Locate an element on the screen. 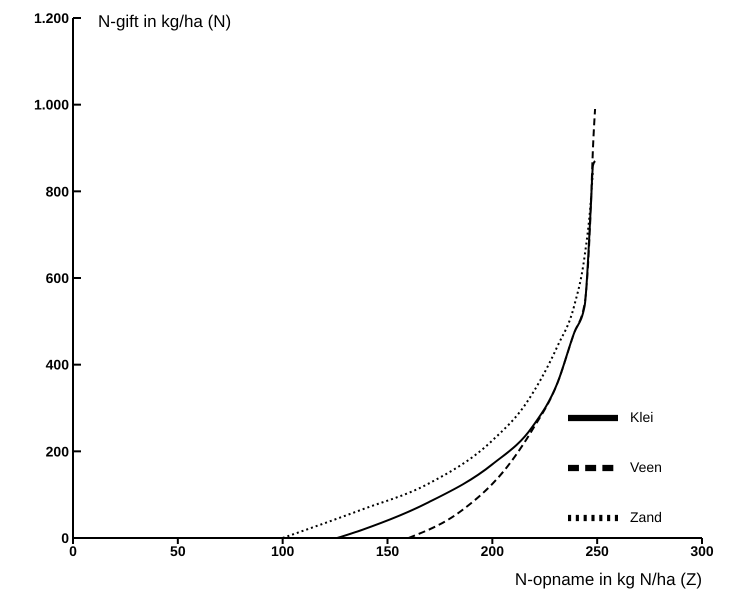  x-axis-title: N-opname in kg N/ha (Z) is located at coordinates (608, 580).